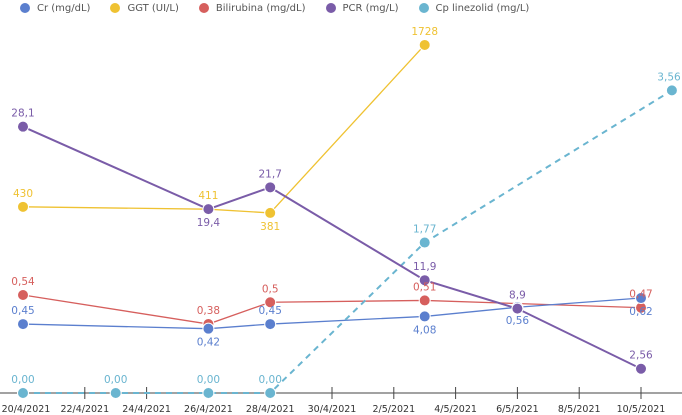  Describe the element at coordinates (393, 409) in the screenshot. I see `x-tick-label: 2/5/2021` at that location.